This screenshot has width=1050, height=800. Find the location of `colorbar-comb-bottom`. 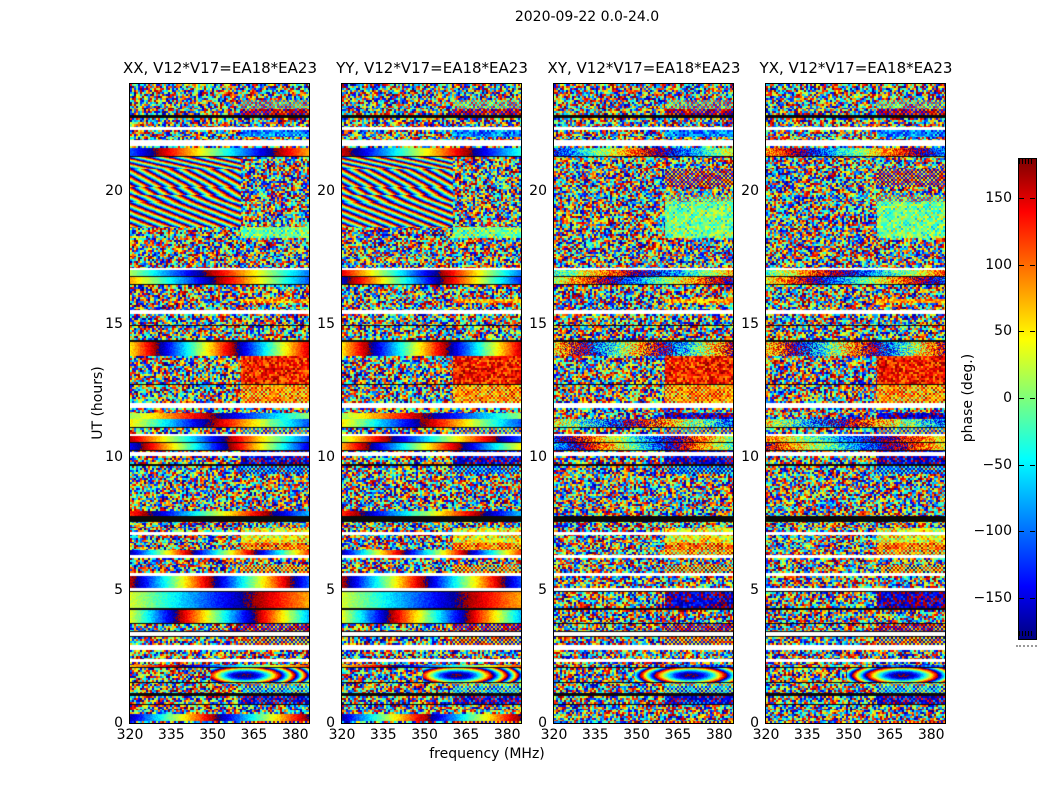

colorbar-comb-bottom is located at coordinates (1026, 633).